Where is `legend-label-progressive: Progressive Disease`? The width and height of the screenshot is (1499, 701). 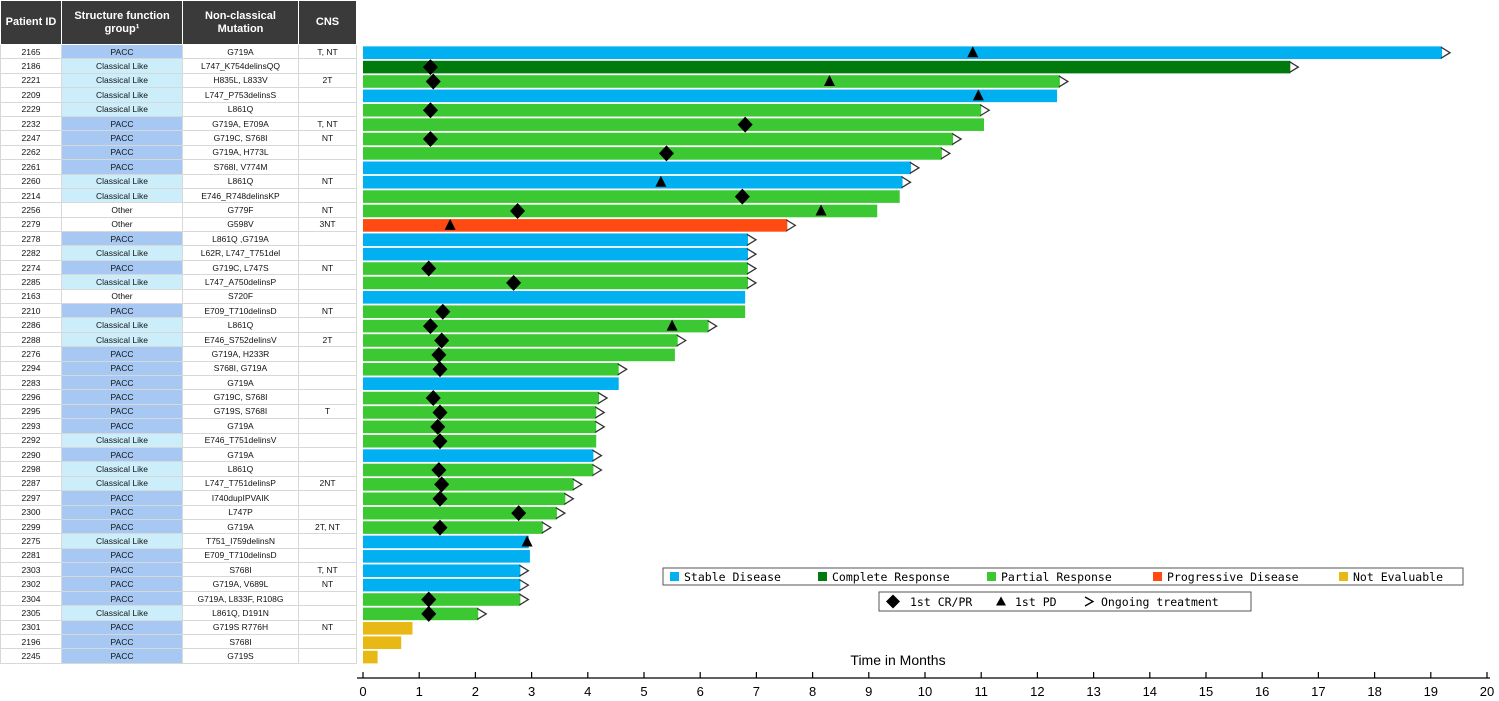
legend-label-progressive: Progressive Disease is located at coordinates (1233, 577).